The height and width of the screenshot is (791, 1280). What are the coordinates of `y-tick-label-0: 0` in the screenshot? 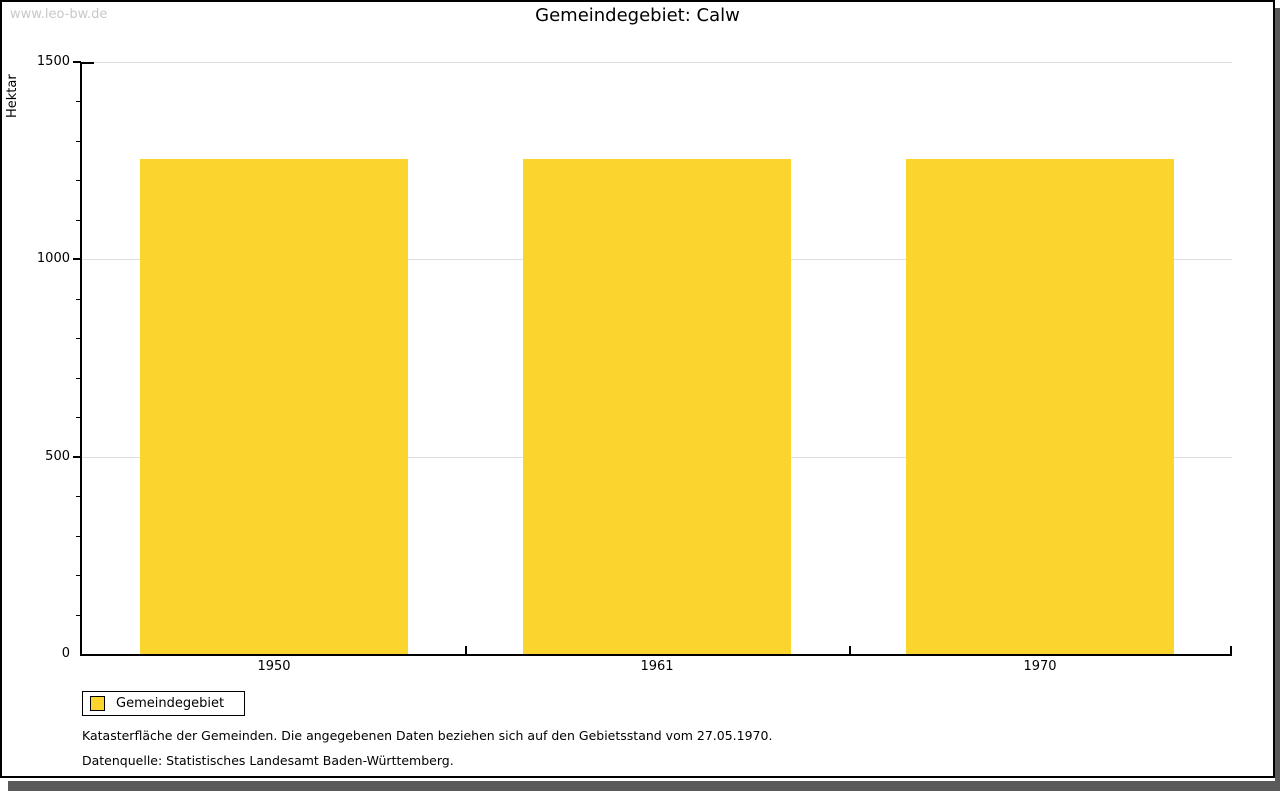 It's located at (65, 653).